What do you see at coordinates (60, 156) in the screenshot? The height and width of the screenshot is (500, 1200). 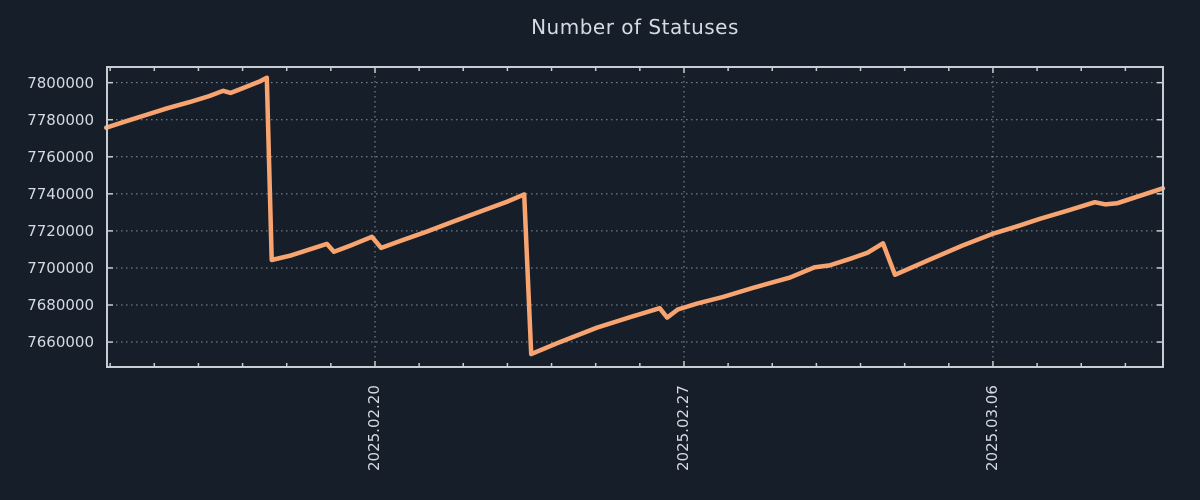 I see `y-tick-label: 7760000` at bounding box center [60, 156].